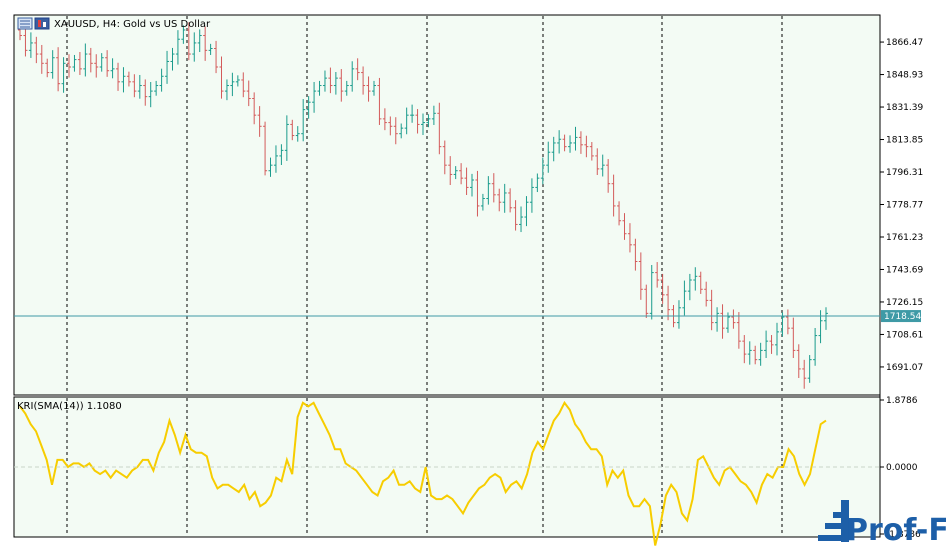  What do you see at coordinates (904, 238) in the screenshot?
I see `price-tick-label: 1761.23` at bounding box center [904, 238].